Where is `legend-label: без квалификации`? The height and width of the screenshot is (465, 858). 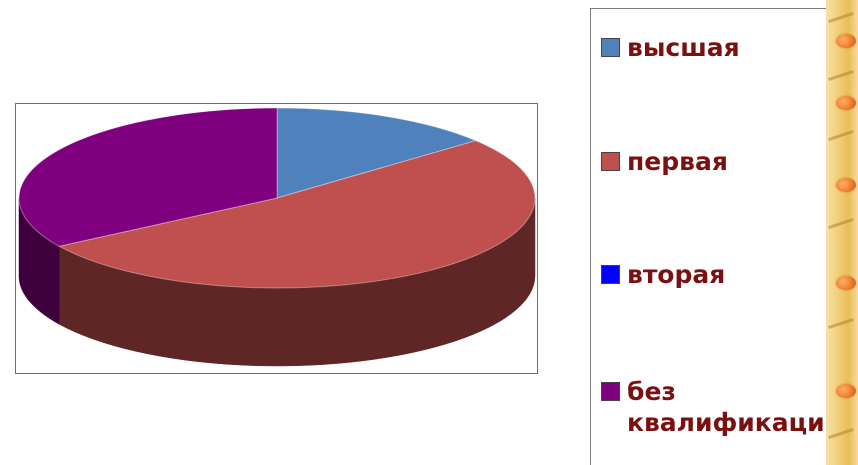
legend-label: без квалификации is located at coordinates (735, 407).